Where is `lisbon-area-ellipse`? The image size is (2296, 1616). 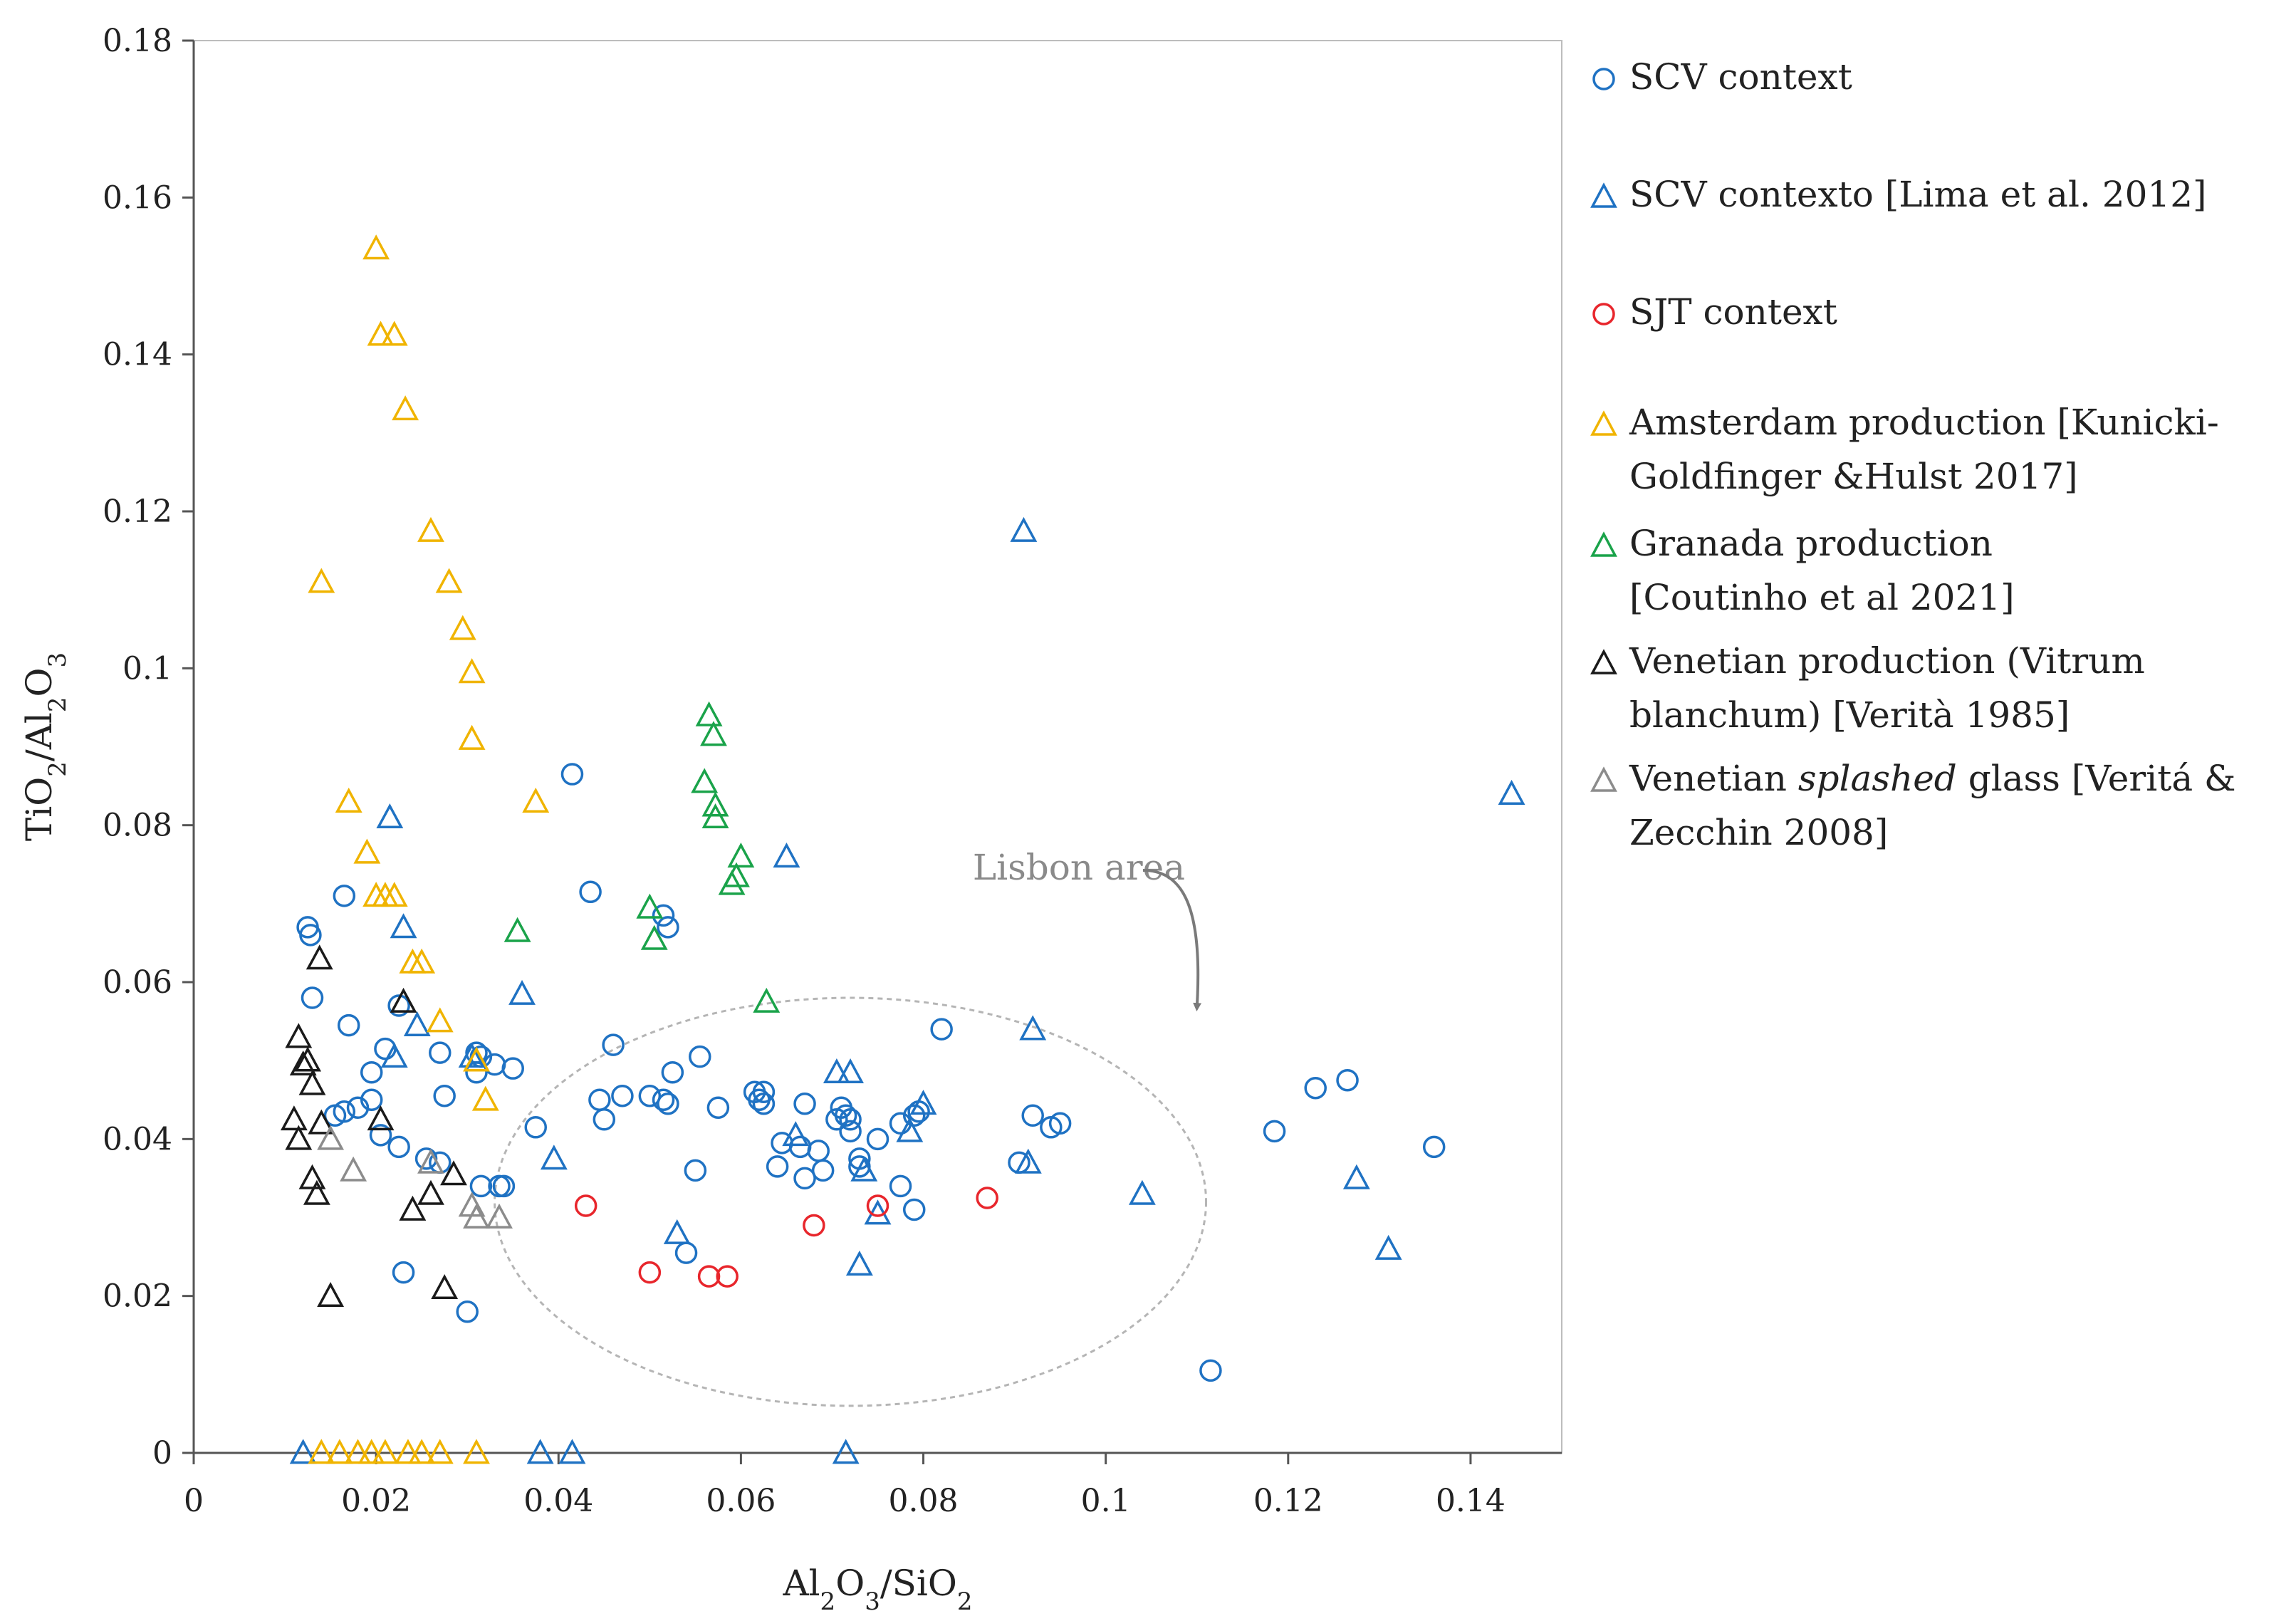 lisbon-area-ellipse is located at coordinates (851, 1202).